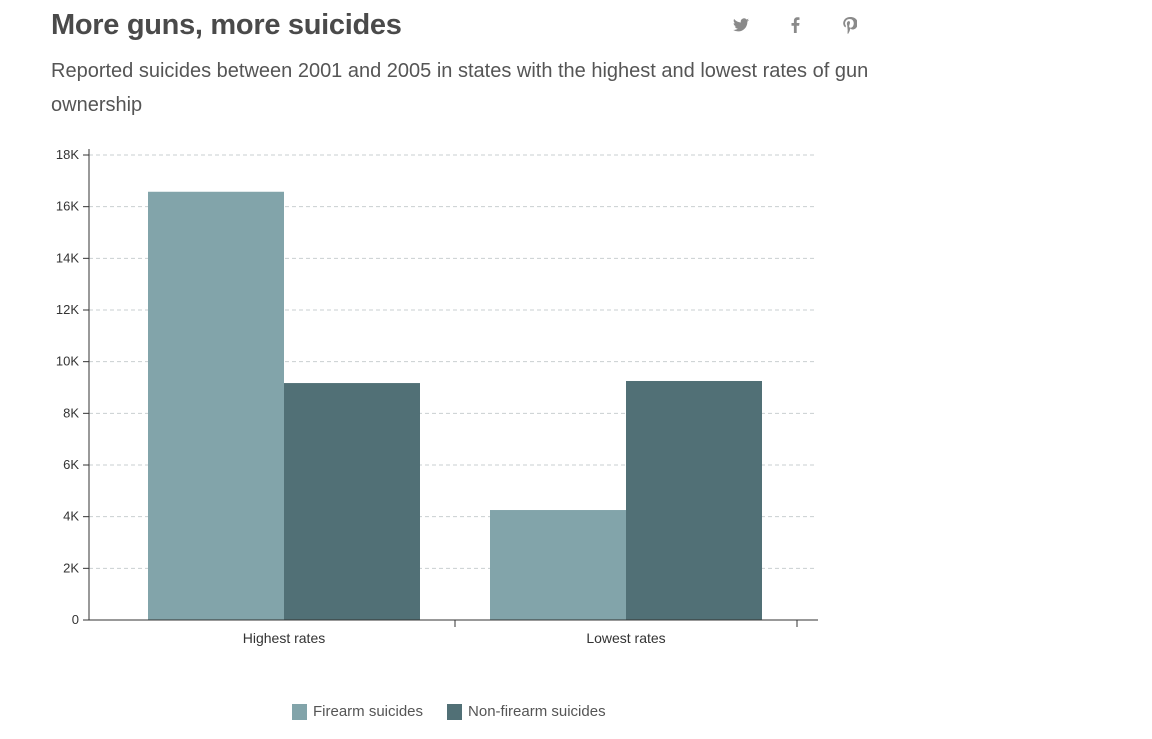 This screenshot has height=739, width=1152. I want to click on legend-label-non-firearm: Non-firearm suicides, so click(537, 711).